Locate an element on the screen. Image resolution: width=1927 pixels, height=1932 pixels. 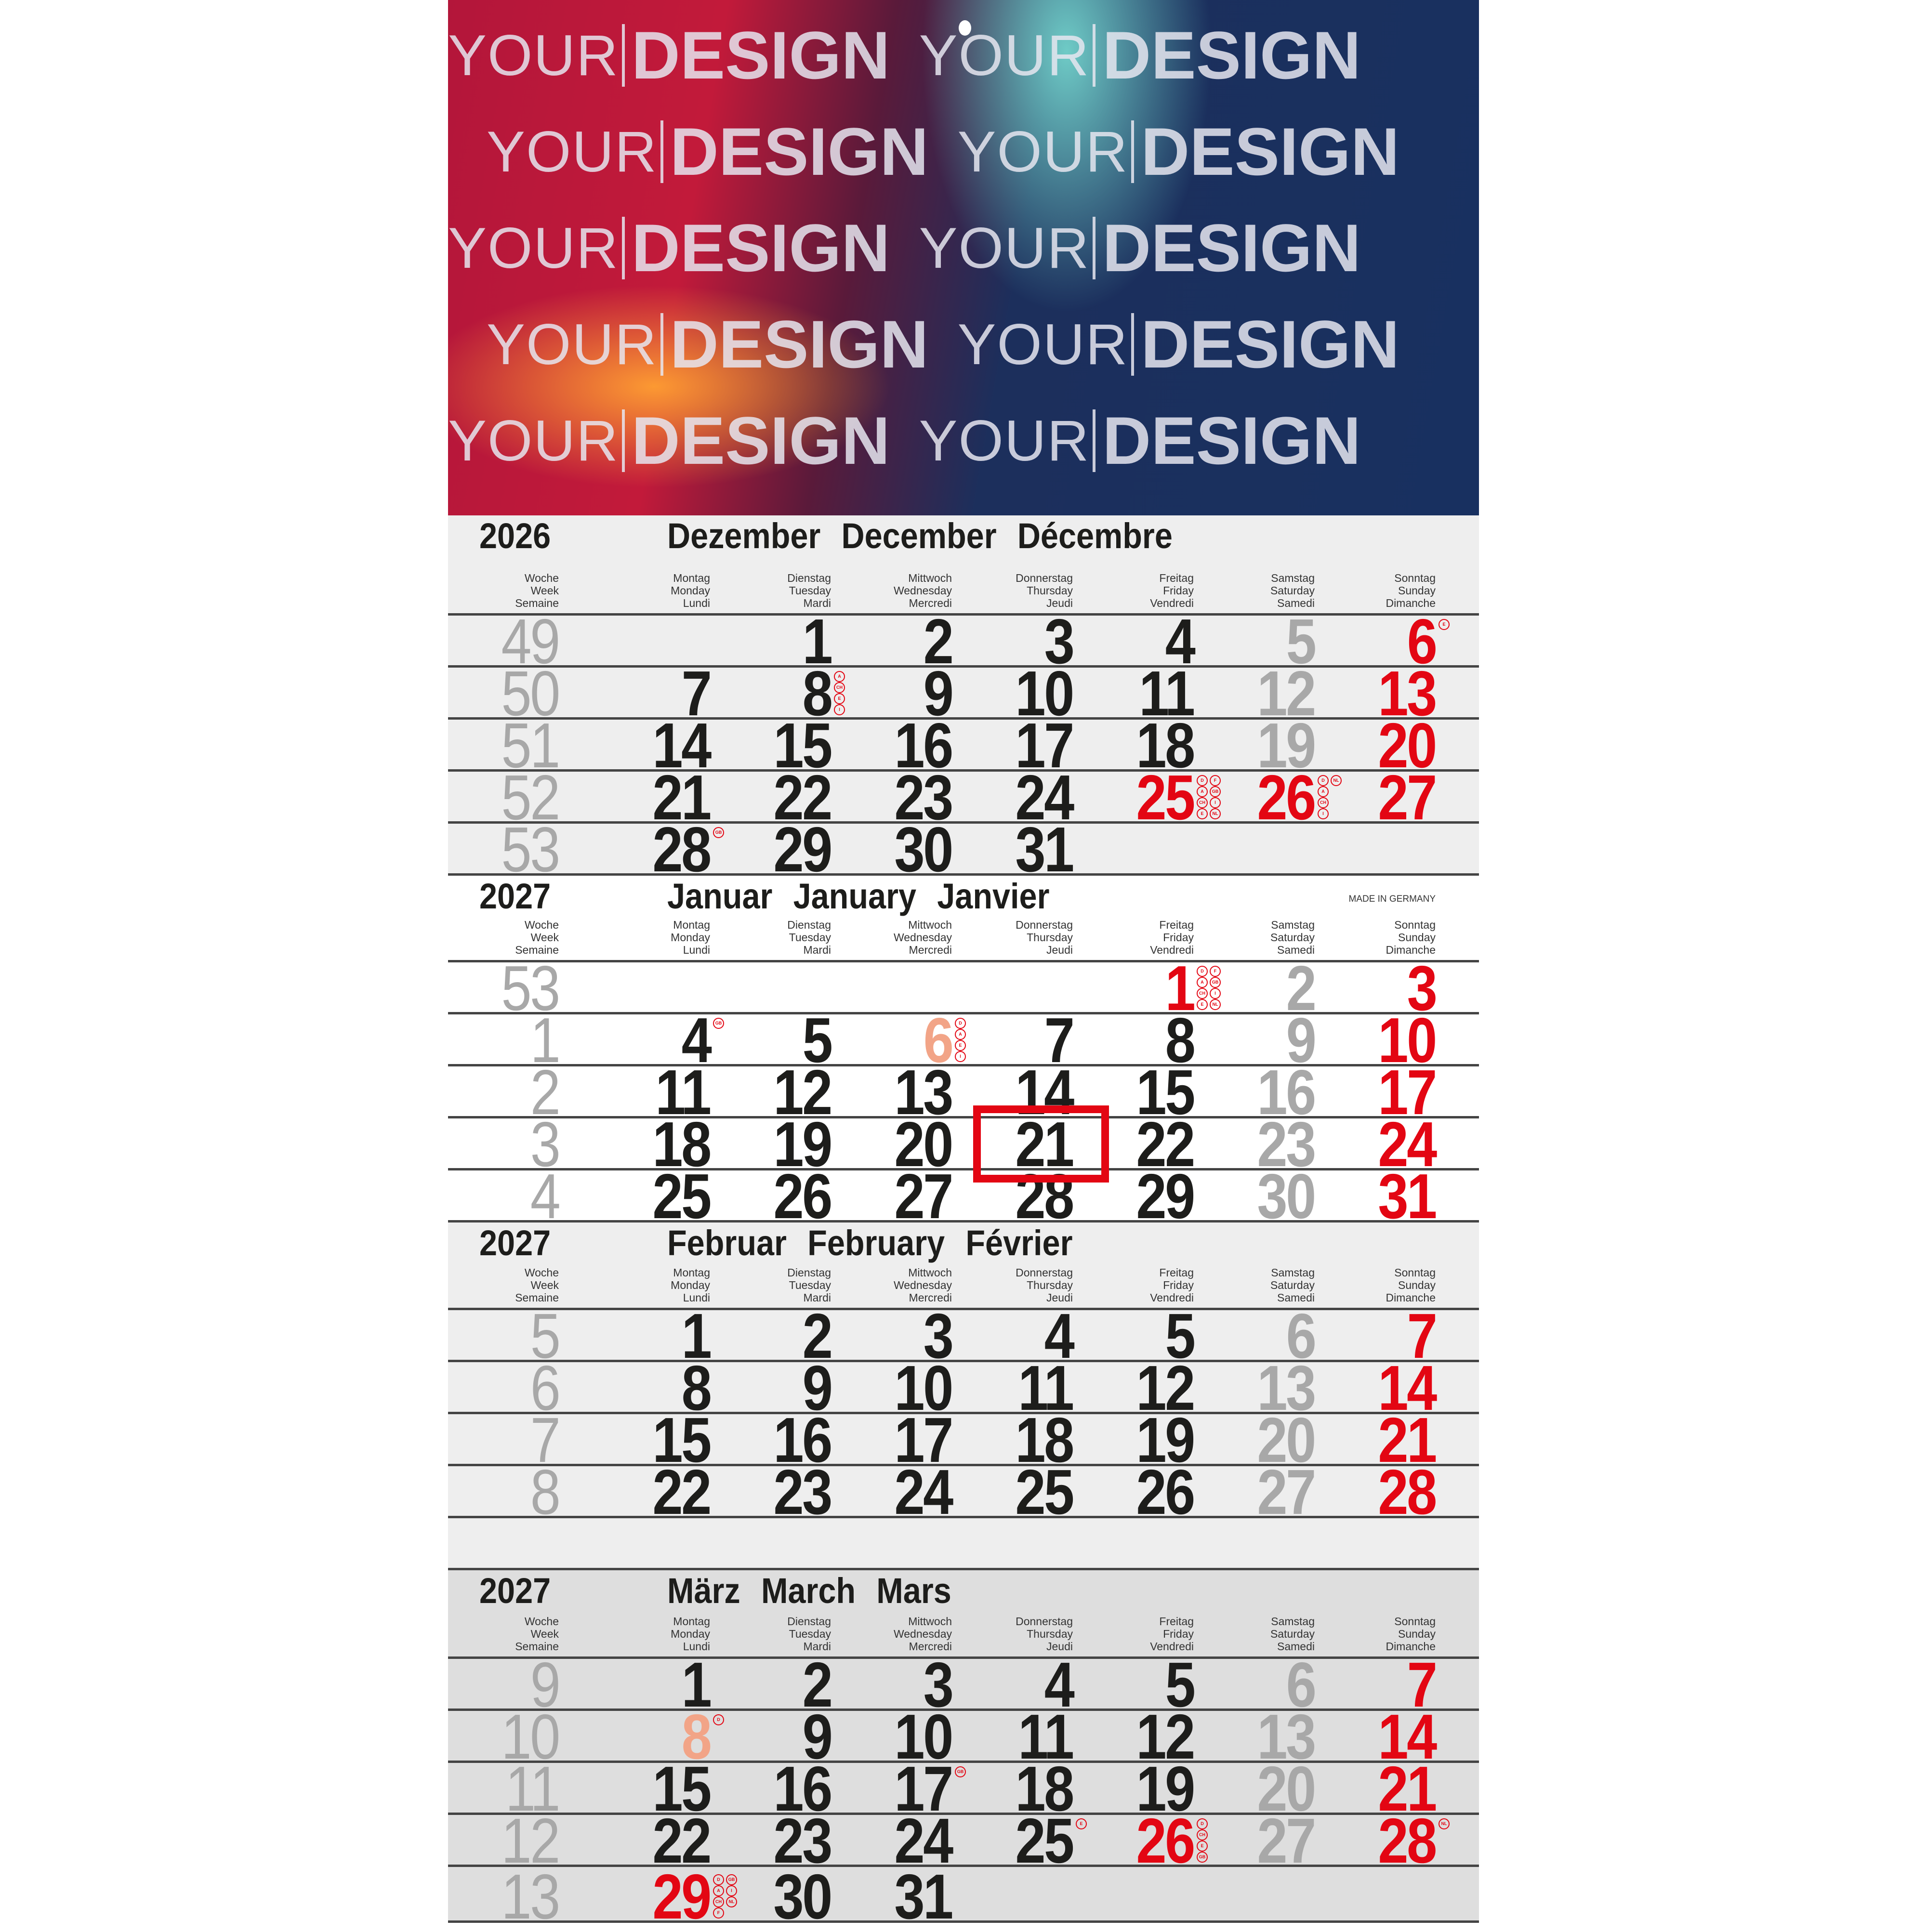
day-cell: 8 A CH E I is located at coordinates (777, 694).